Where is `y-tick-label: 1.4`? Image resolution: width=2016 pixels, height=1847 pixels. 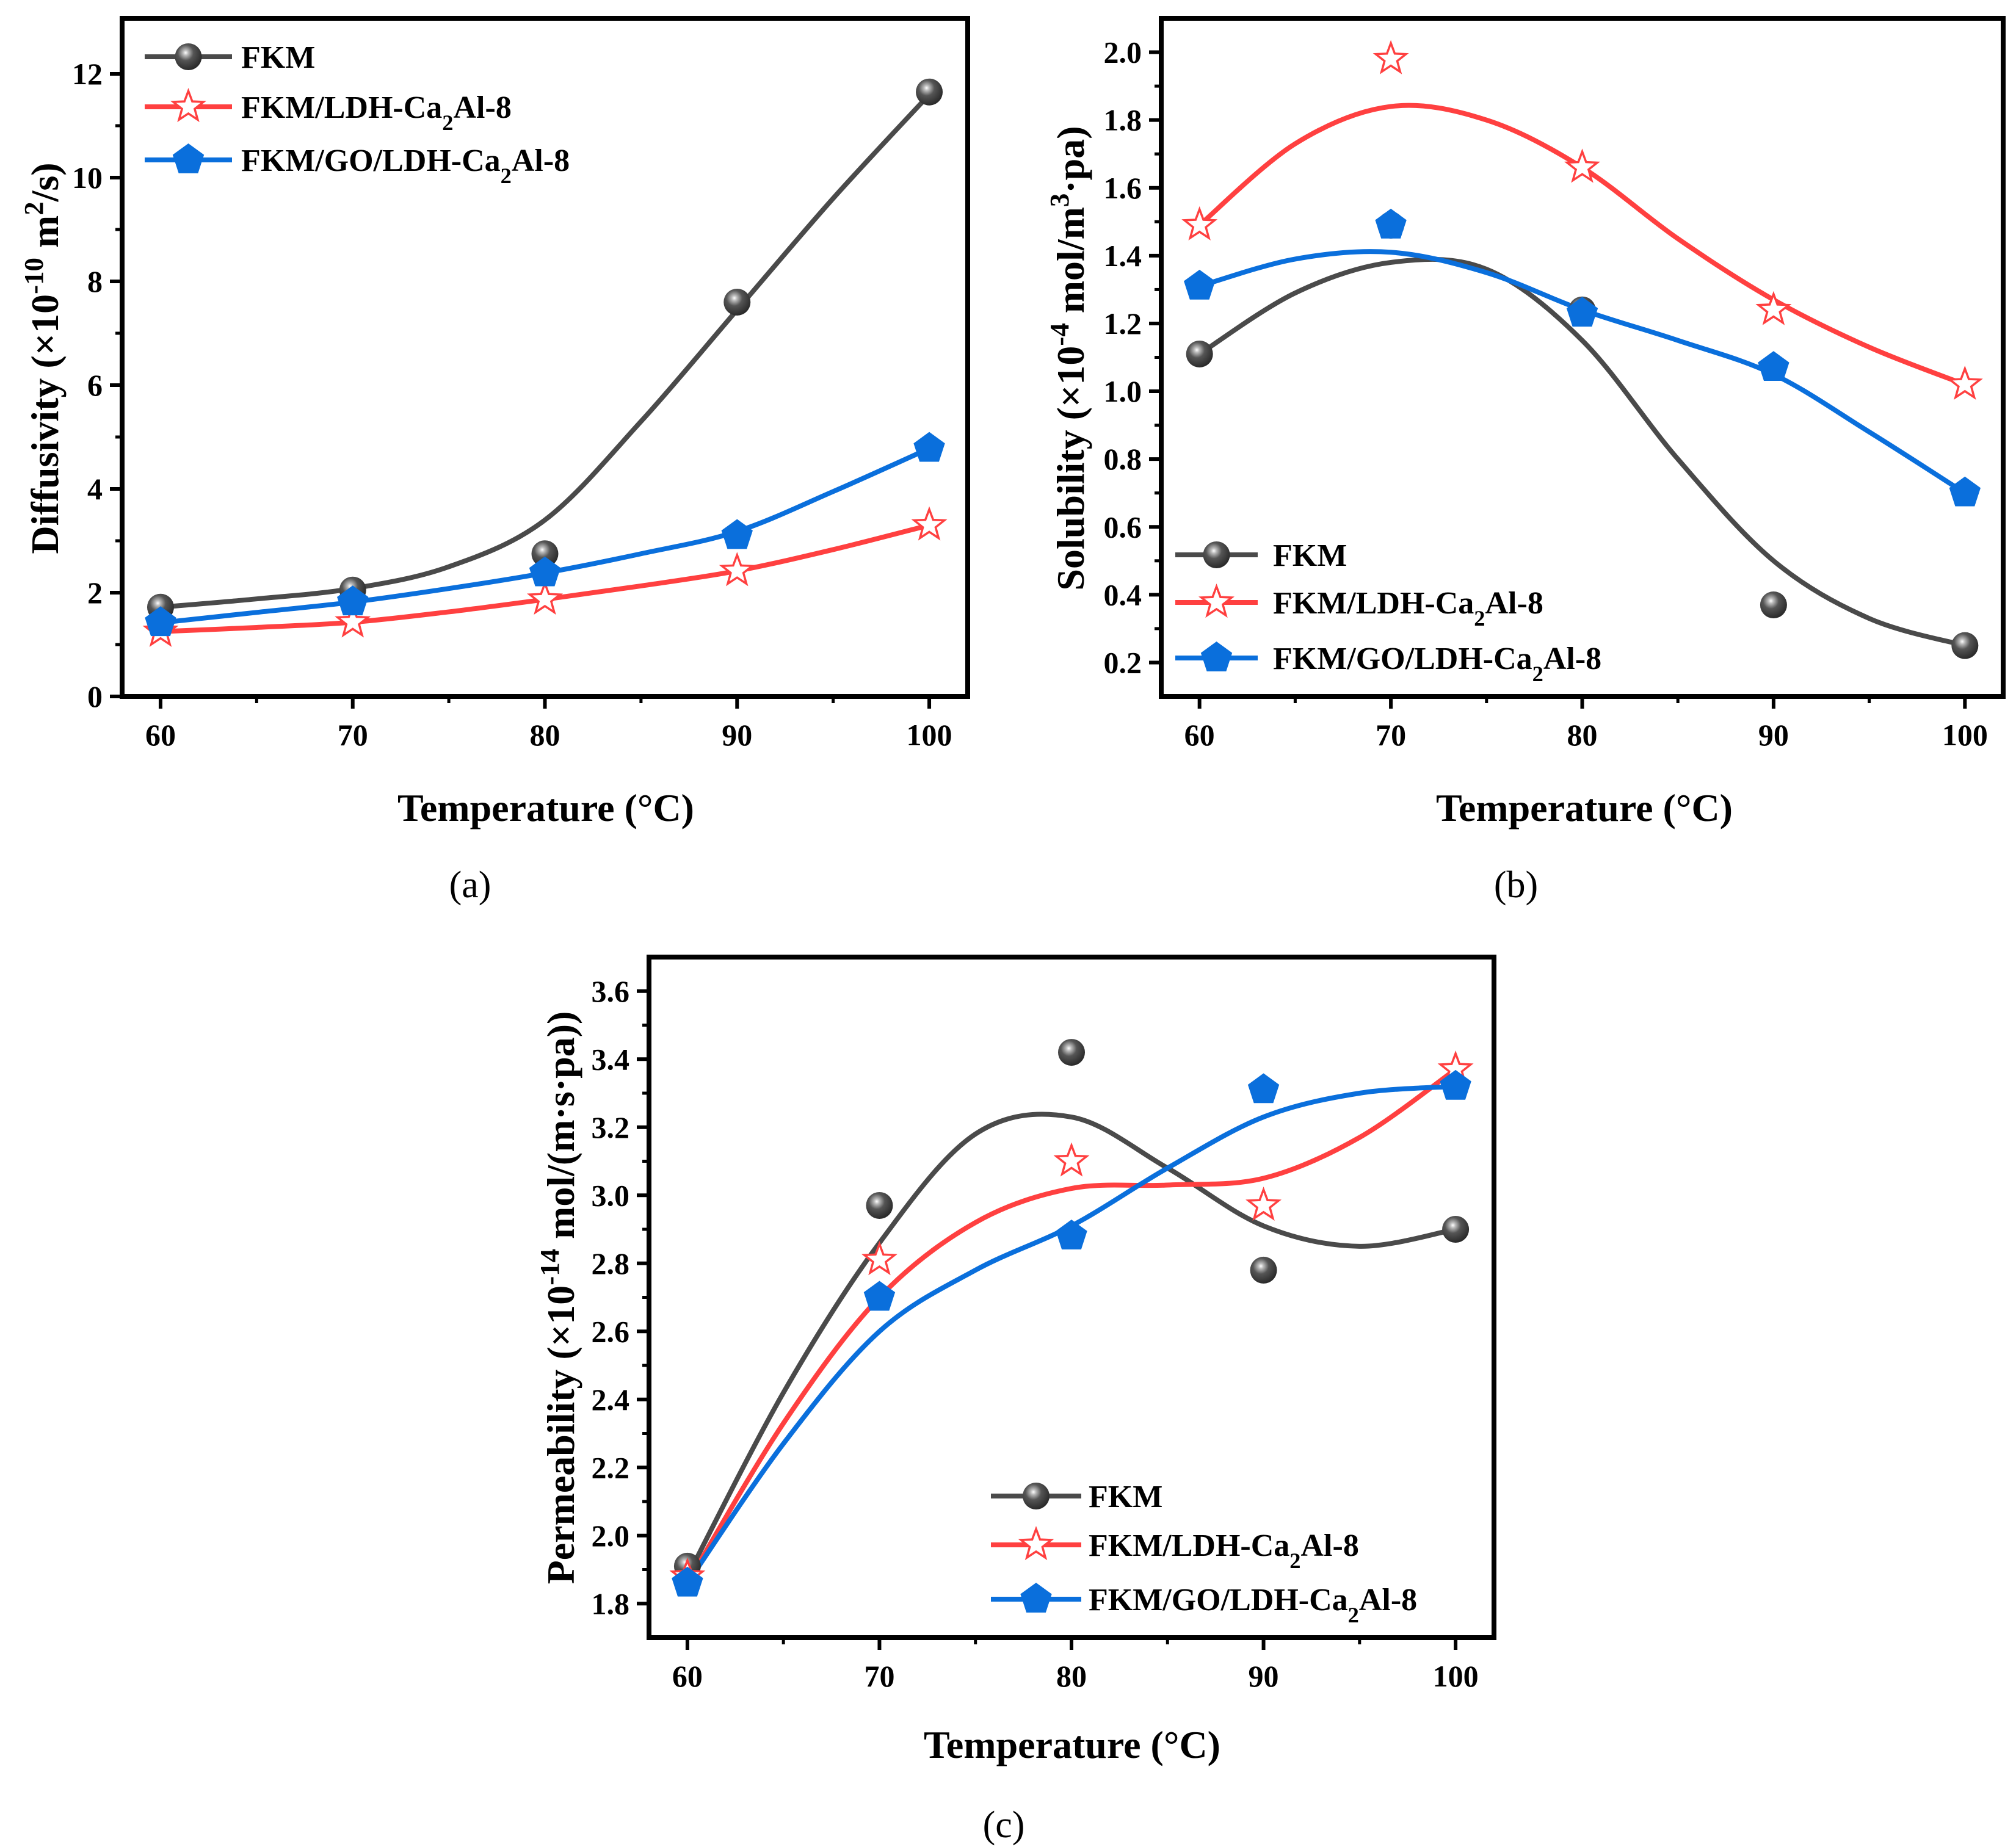
y-tick-label: 1.4 is located at coordinates (1123, 256).